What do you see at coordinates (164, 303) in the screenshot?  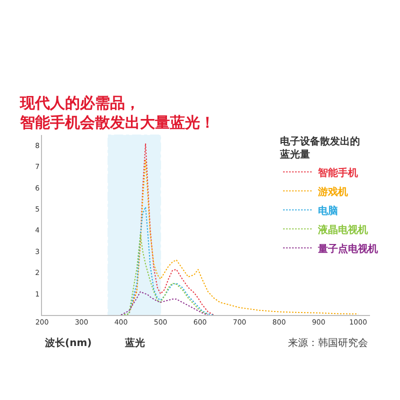 I see `line-series` at bounding box center [164, 303].